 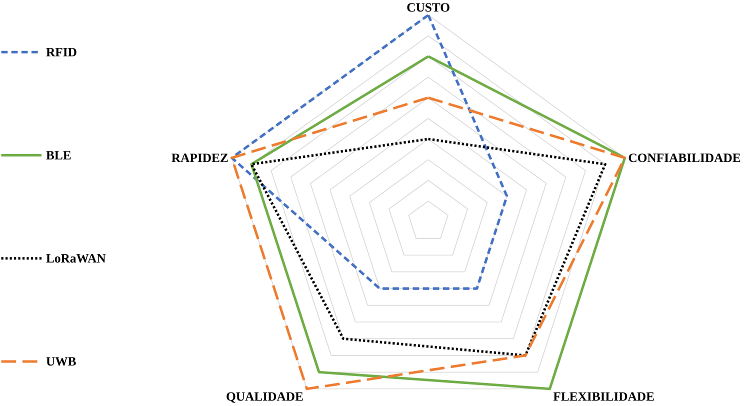 I want to click on legend-label: BLE, so click(x=58, y=155).